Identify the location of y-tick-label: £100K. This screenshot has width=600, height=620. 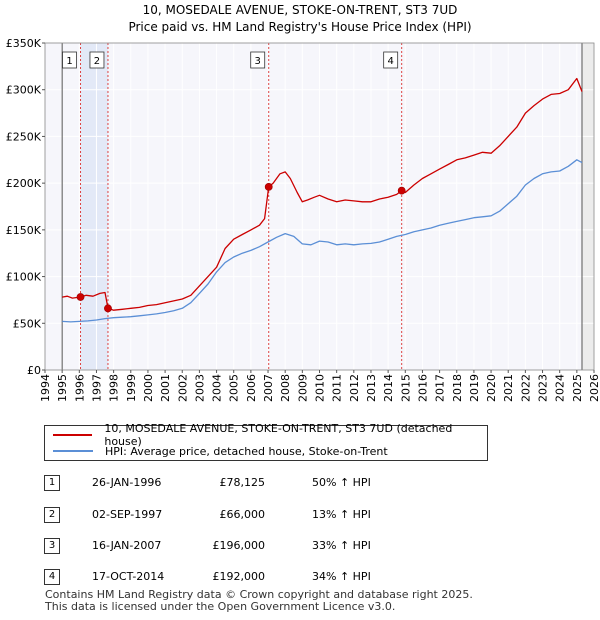
(24, 277).